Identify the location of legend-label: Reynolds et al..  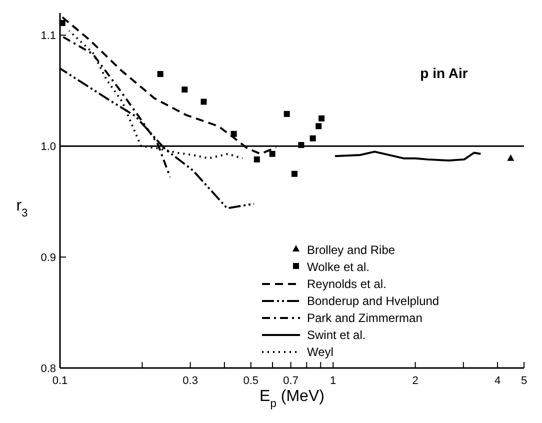
(346, 284).